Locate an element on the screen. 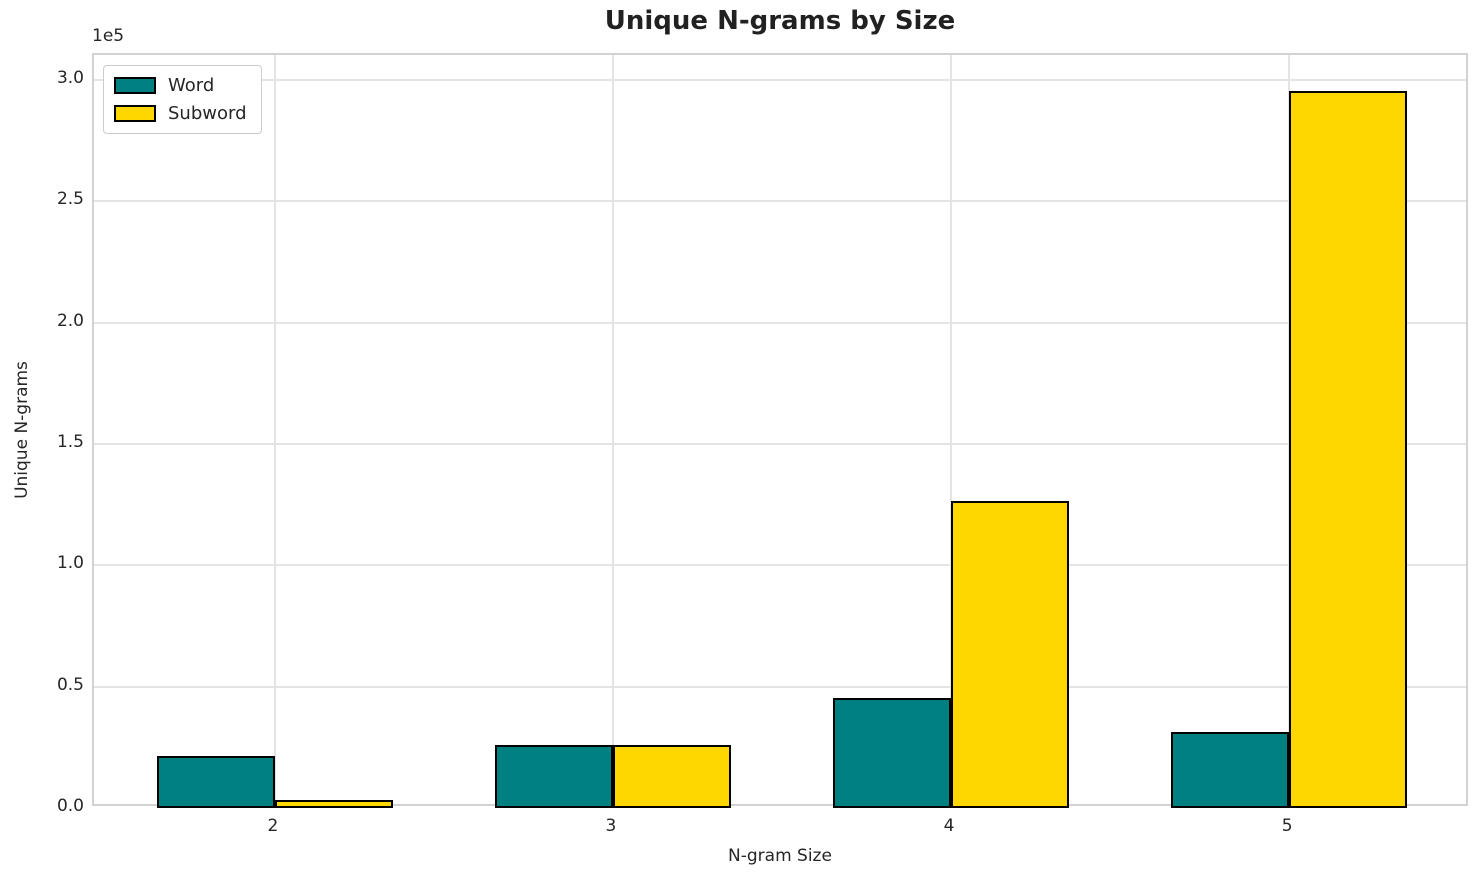 This screenshot has height=885, width=1484. legend-item-subword: Subword is located at coordinates (180, 113).